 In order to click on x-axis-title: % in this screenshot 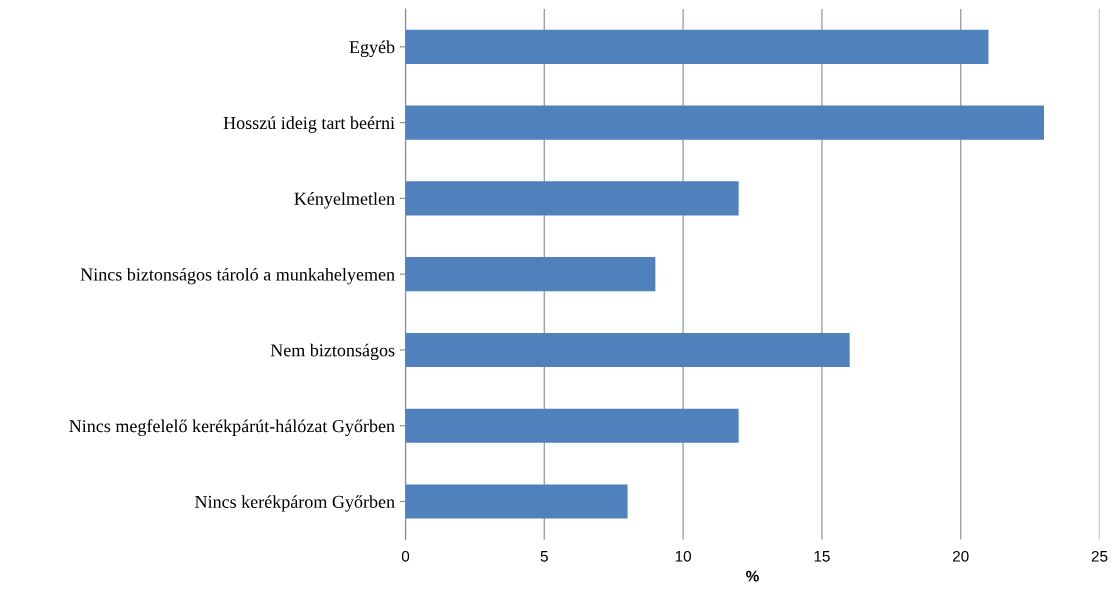, I will do `click(752, 576)`.